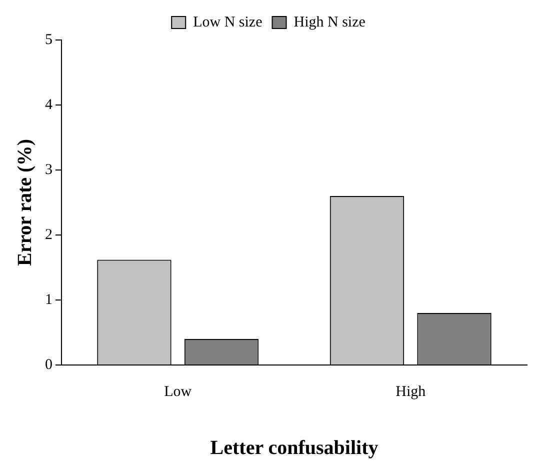  Describe the element at coordinates (49, 104) in the screenshot. I see `y-tick-label: 4` at that location.